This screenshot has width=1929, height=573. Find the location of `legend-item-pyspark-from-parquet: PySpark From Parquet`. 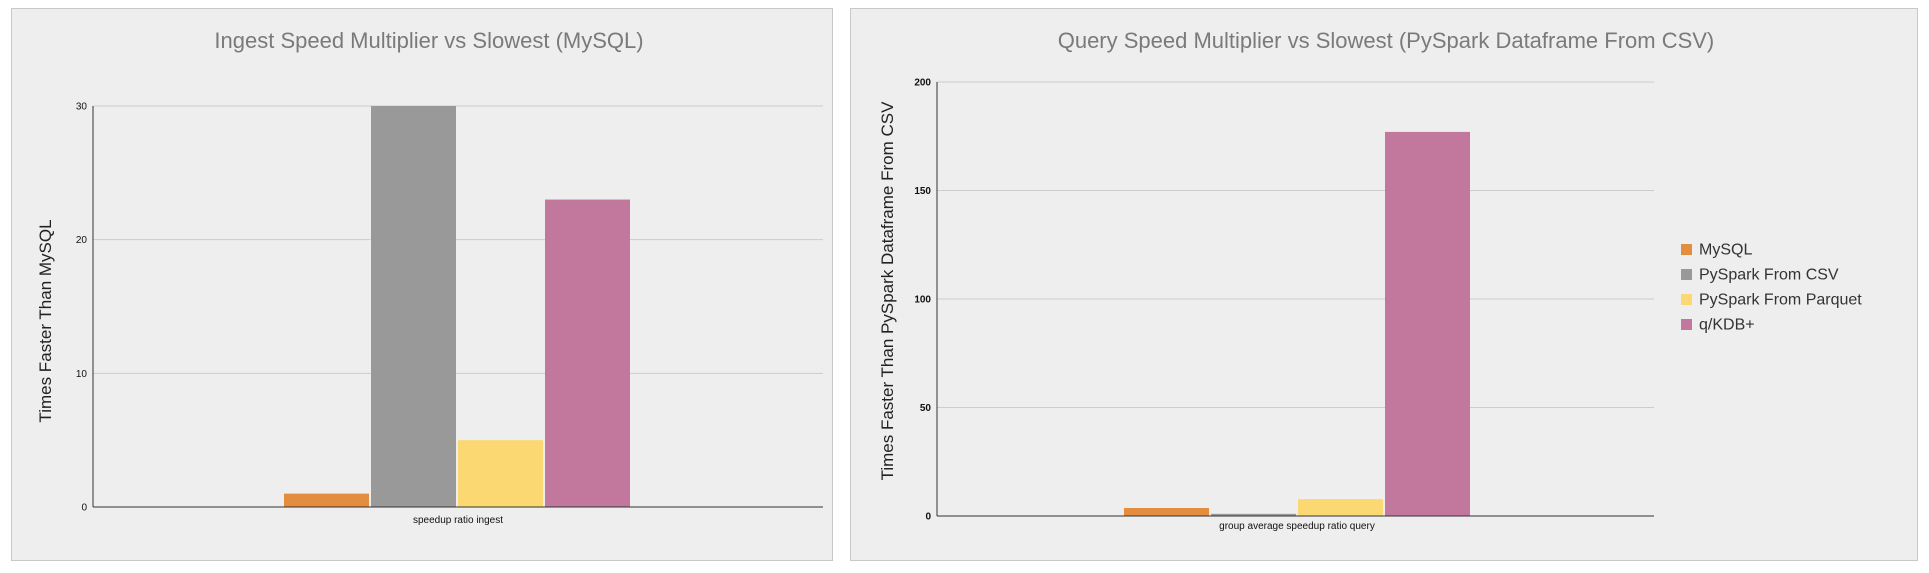

legend-item-pyspark-from-parquet: PySpark From Parquet is located at coordinates (1771, 300).